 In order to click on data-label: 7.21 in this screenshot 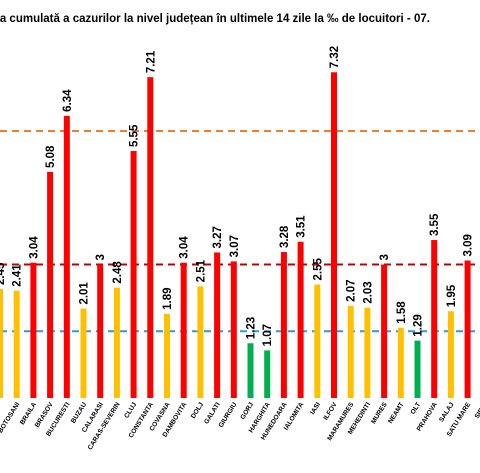, I will do `click(151, 61)`.